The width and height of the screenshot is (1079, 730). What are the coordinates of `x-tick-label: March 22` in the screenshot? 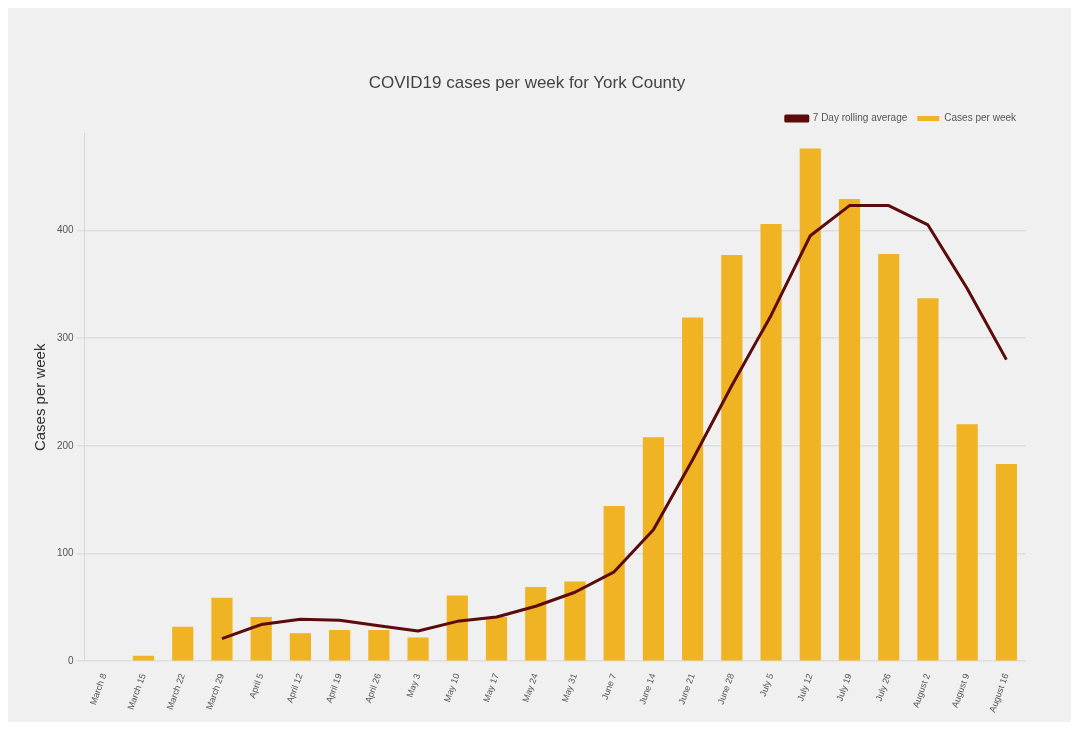 It's located at (175, 691).